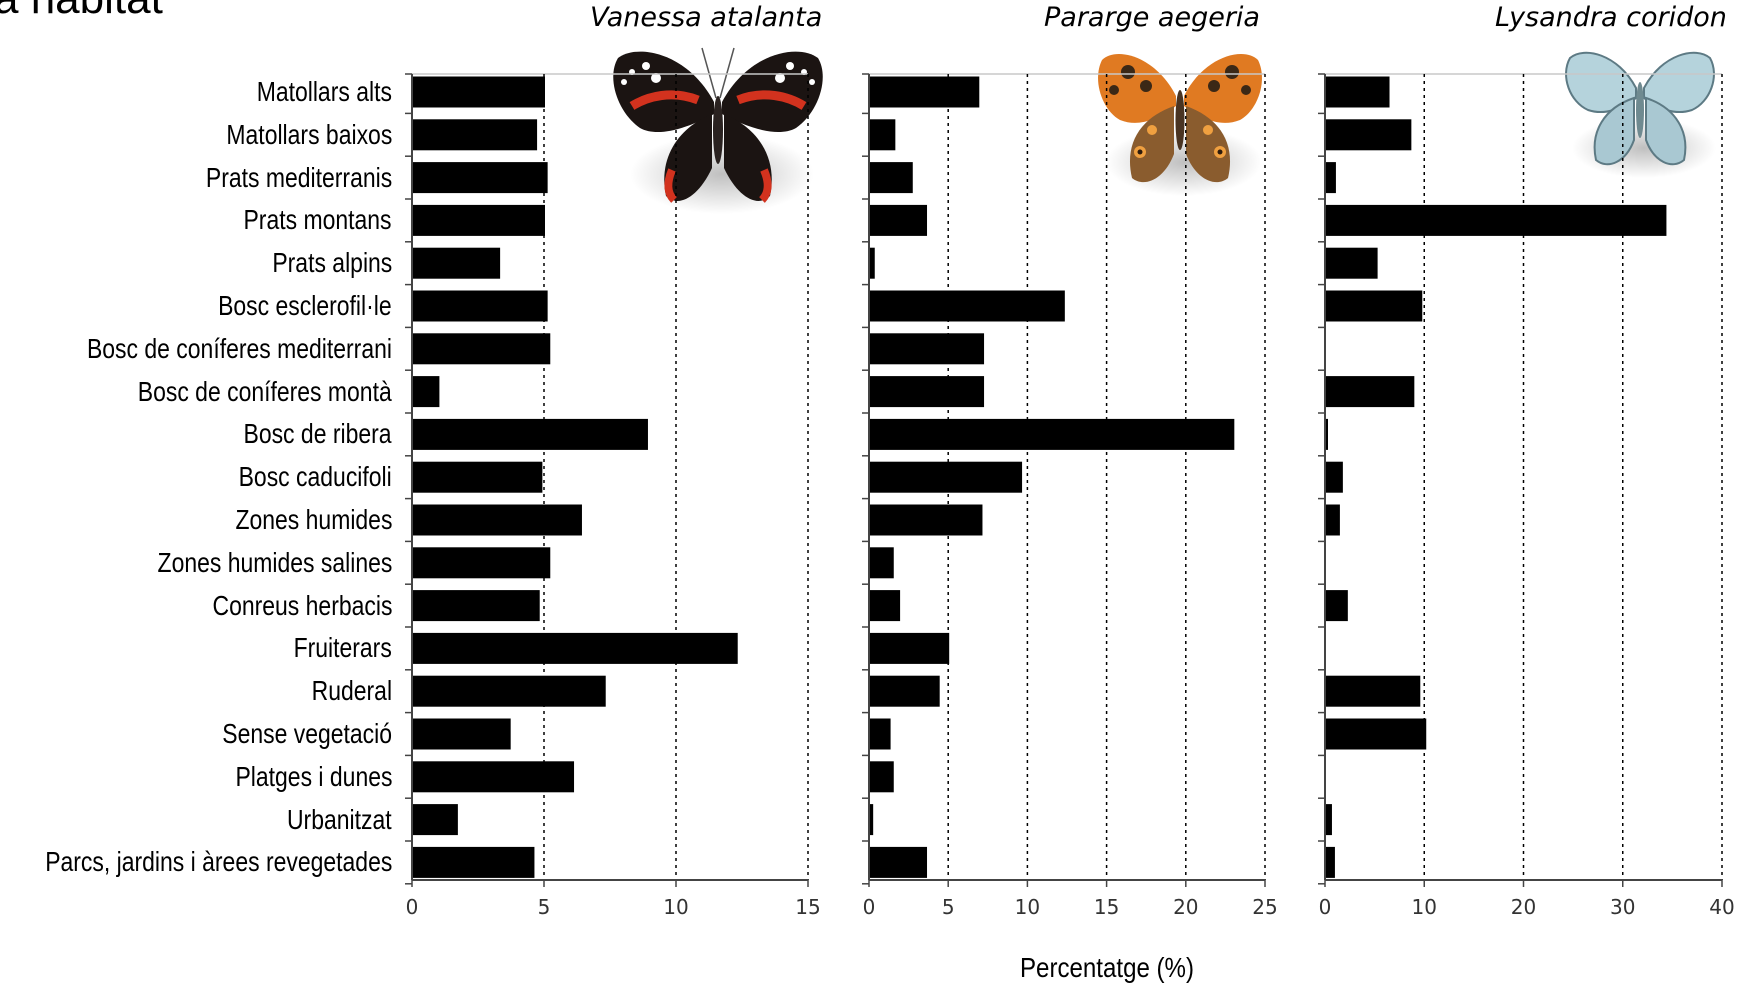 Image resolution: width=1754 pixels, height=990 pixels. What do you see at coordinates (339, 819) in the screenshot?
I see `category-label: Urbanitzat` at bounding box center [339, 819].